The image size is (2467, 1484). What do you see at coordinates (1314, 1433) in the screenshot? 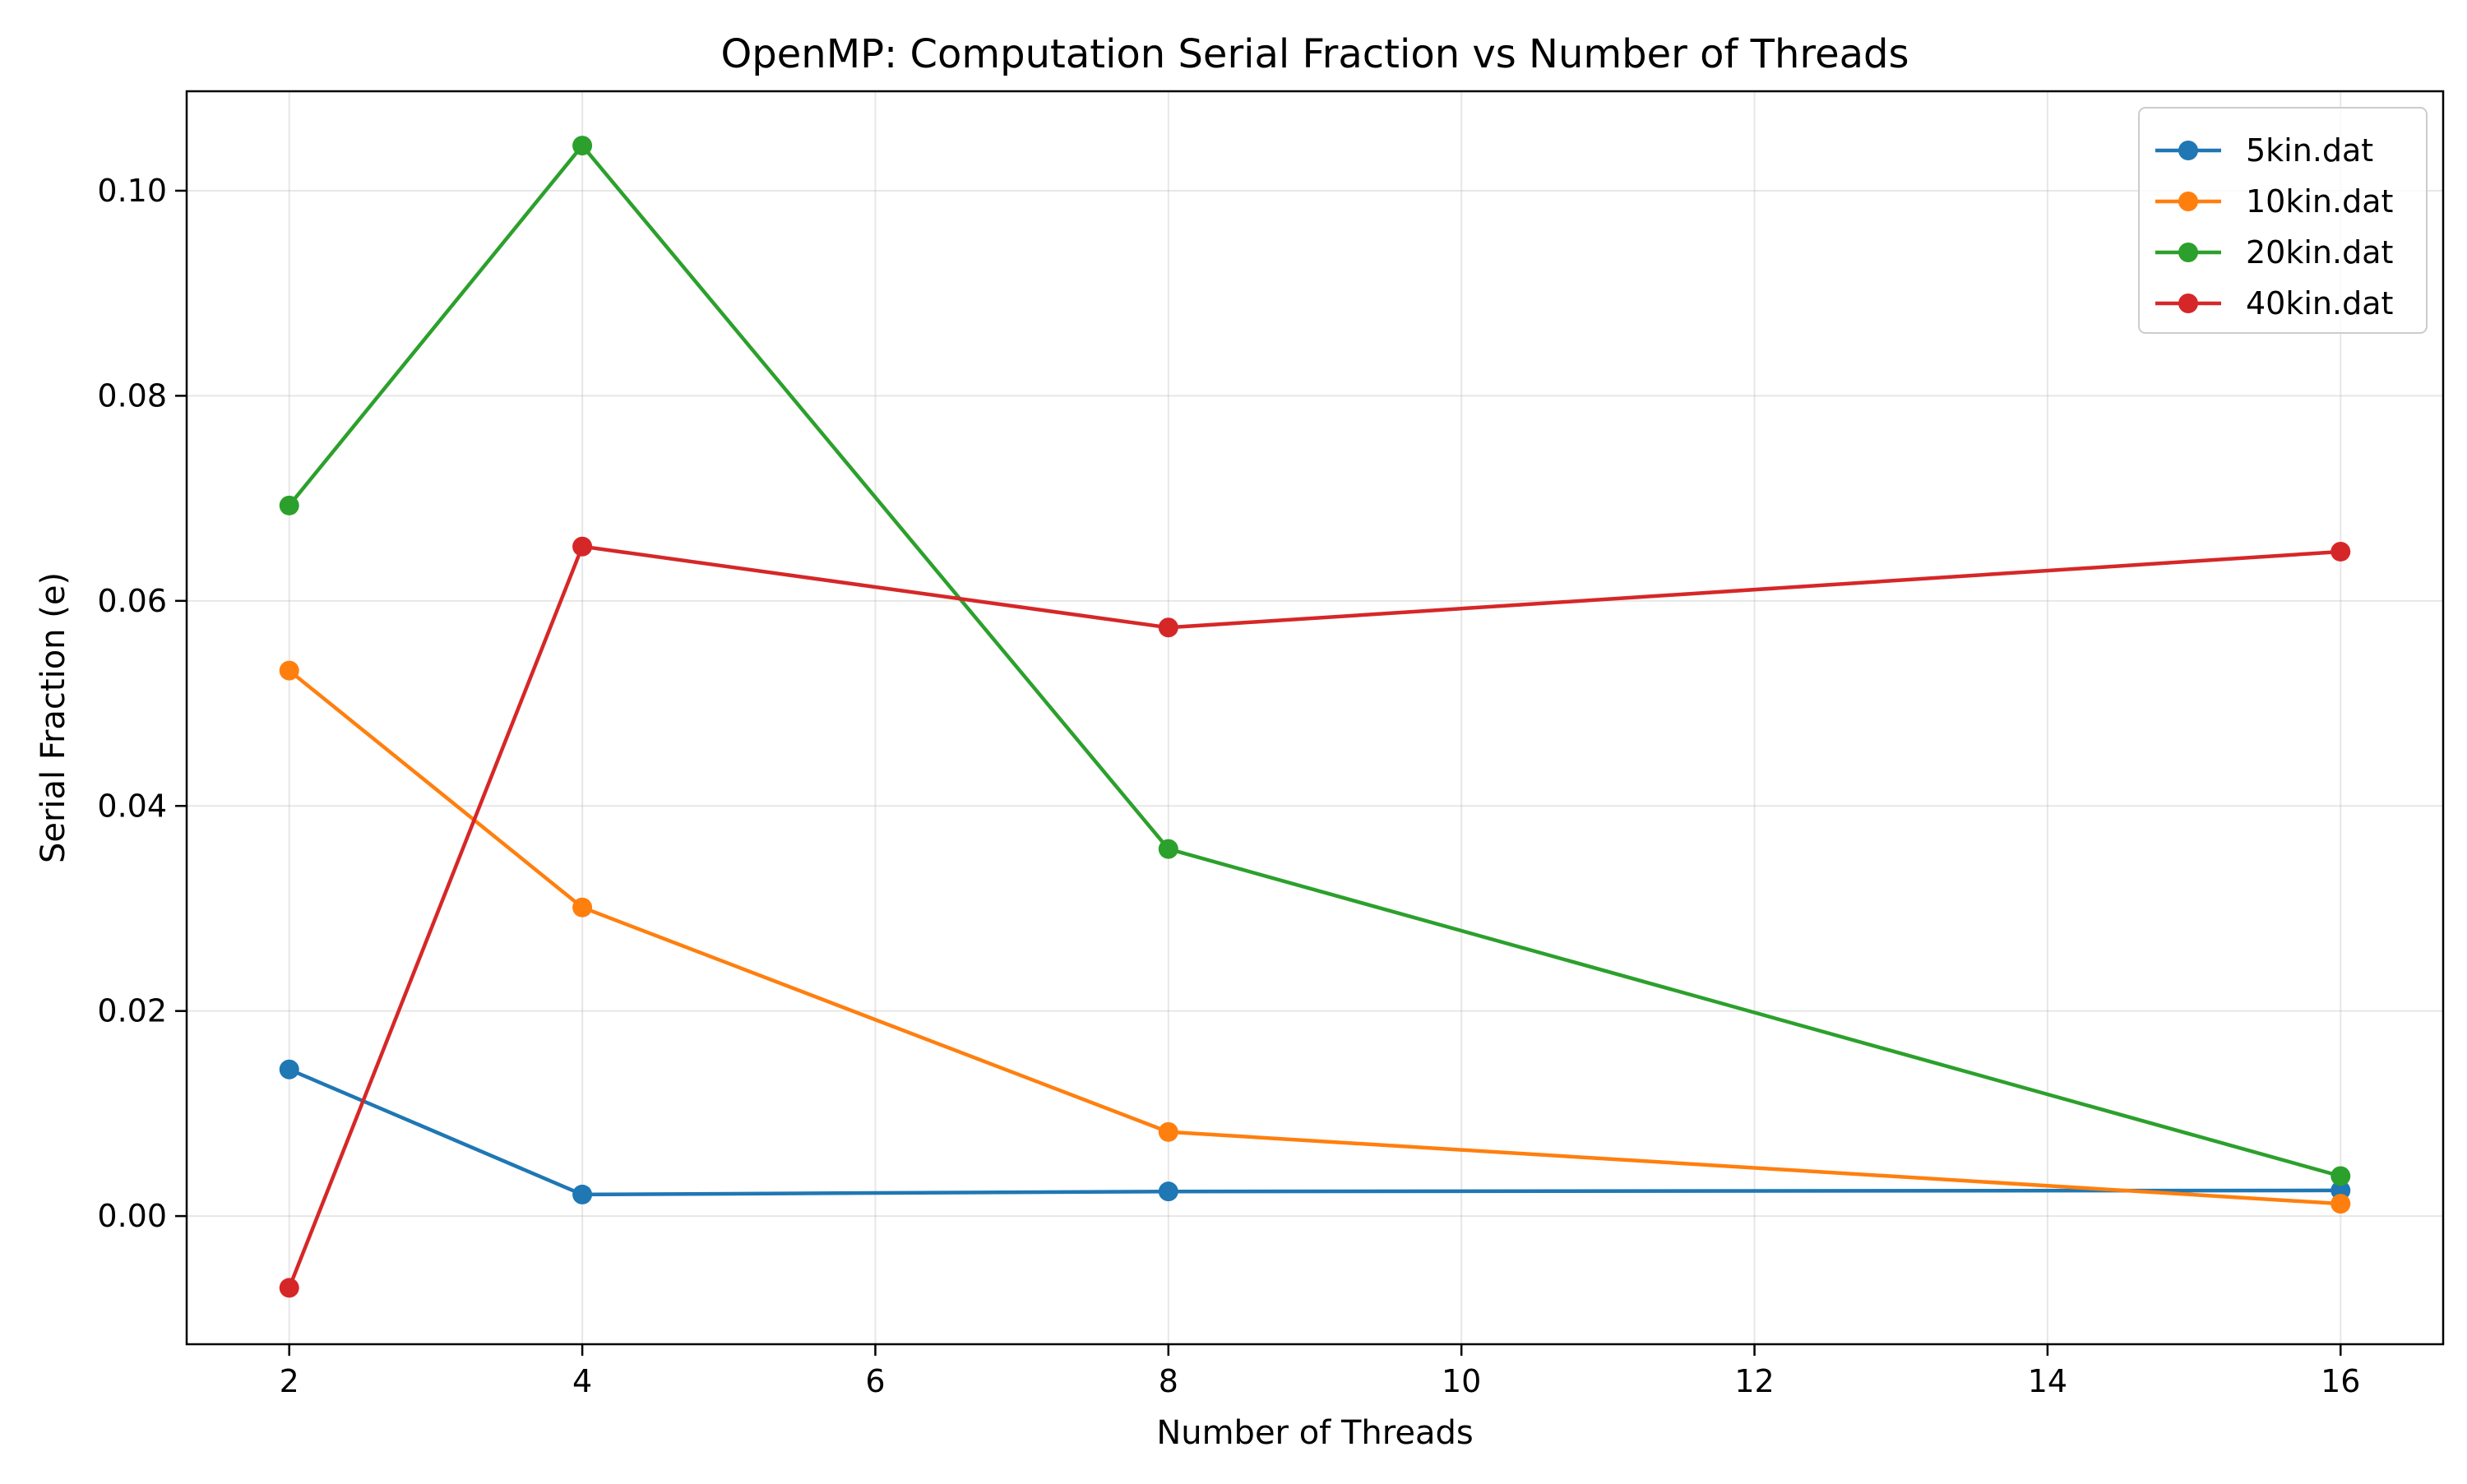
I see `x-axis-title: Number of Threads` at bounding box center [1314, 1433].